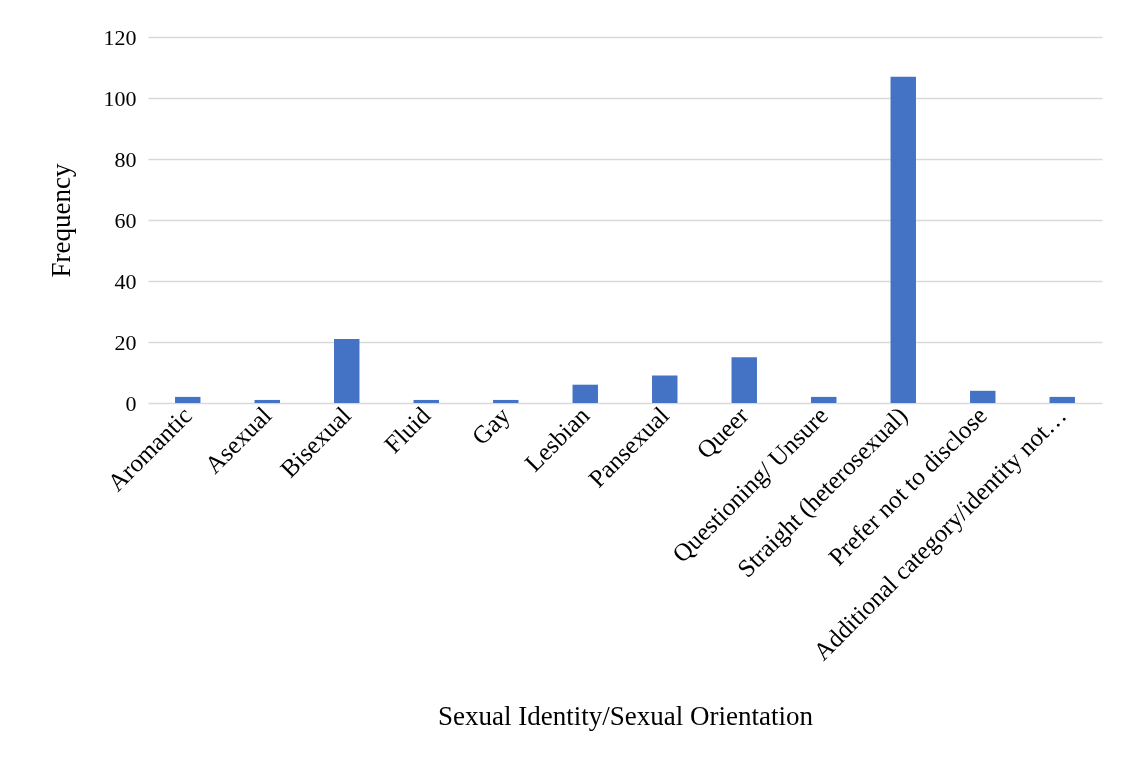 The image size is (1121, 763). What do you see at coordinates (626, 715) in the screenshot?
I see `x-axis-title: Sexual Identity/Sexual Orientation` at bounding box center [626, 715].